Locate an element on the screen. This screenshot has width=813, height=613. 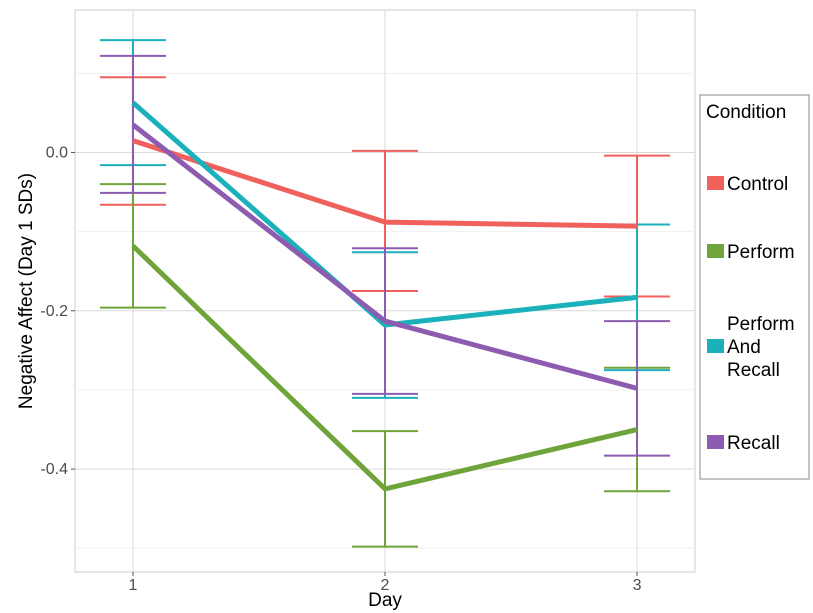
series-line-control is located at coordinates (385, 183).